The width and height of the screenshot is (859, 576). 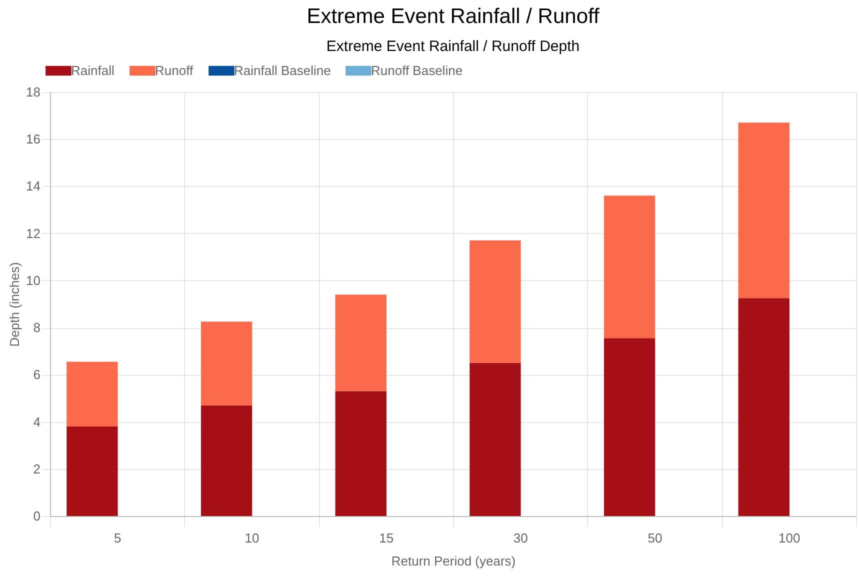 I want to click on x-tick-label: 15, so click(x=386, y=538).